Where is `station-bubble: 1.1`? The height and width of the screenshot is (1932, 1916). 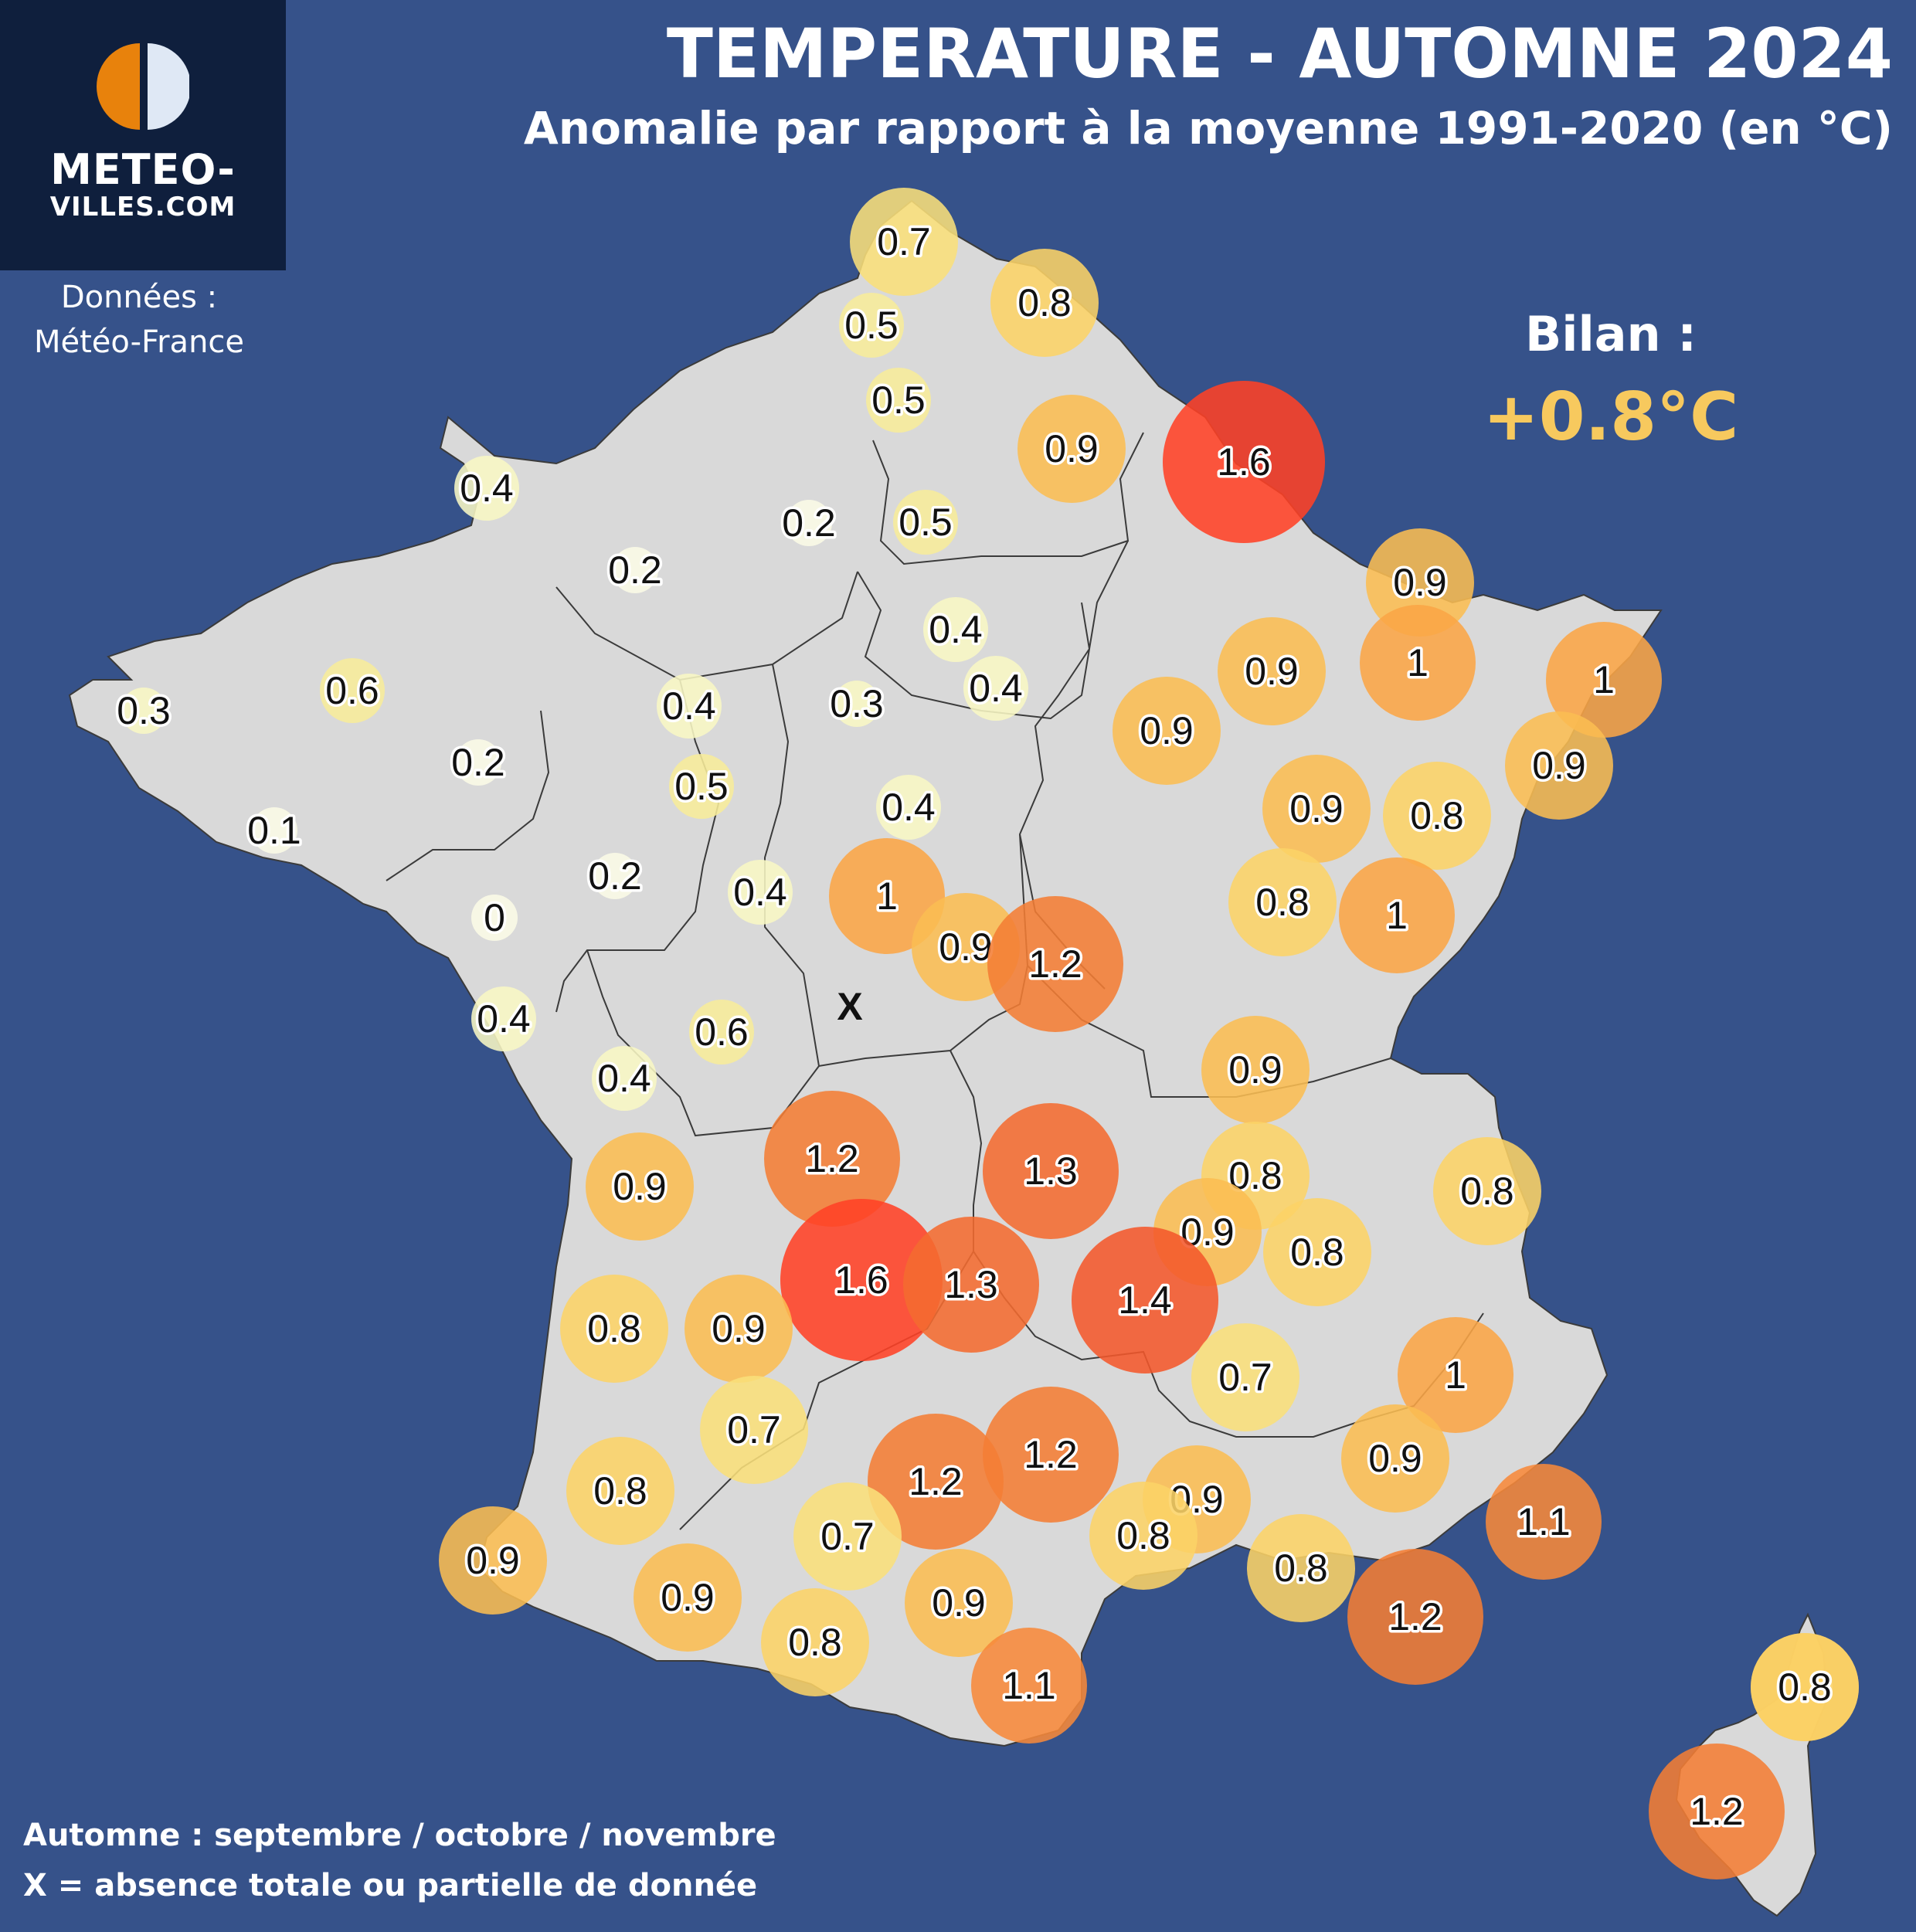 station-bubble: 1.1 is located at coordinates (1544, 1522).